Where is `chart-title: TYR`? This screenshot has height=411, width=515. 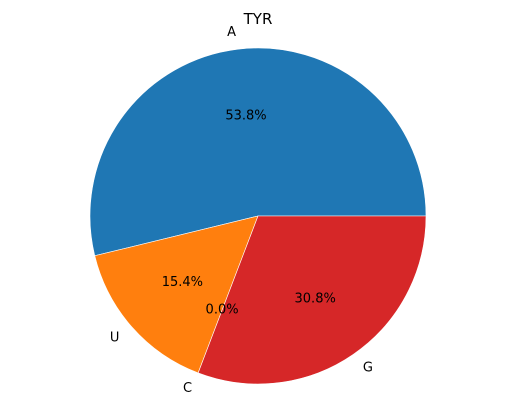
chart-title: TYR is located at coordinates (258, 19).